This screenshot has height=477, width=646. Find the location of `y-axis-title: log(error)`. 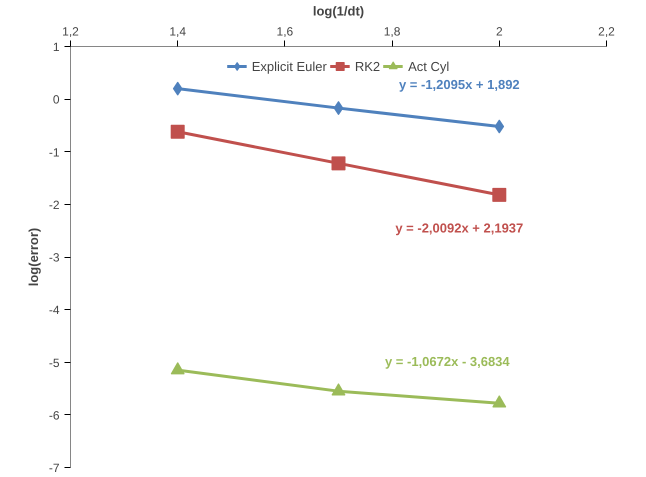

y-axis-title: log(error) is located at coordinates (33, 257).